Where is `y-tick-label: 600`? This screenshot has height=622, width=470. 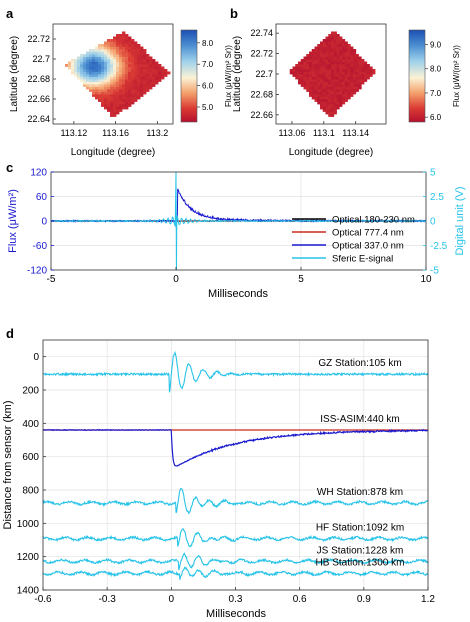
y-tick-label: 600 is located at coordinates (30, 457).